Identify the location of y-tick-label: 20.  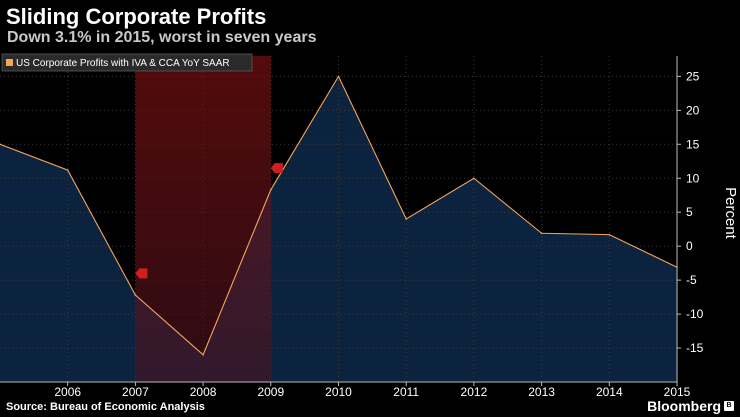
(693, 110).